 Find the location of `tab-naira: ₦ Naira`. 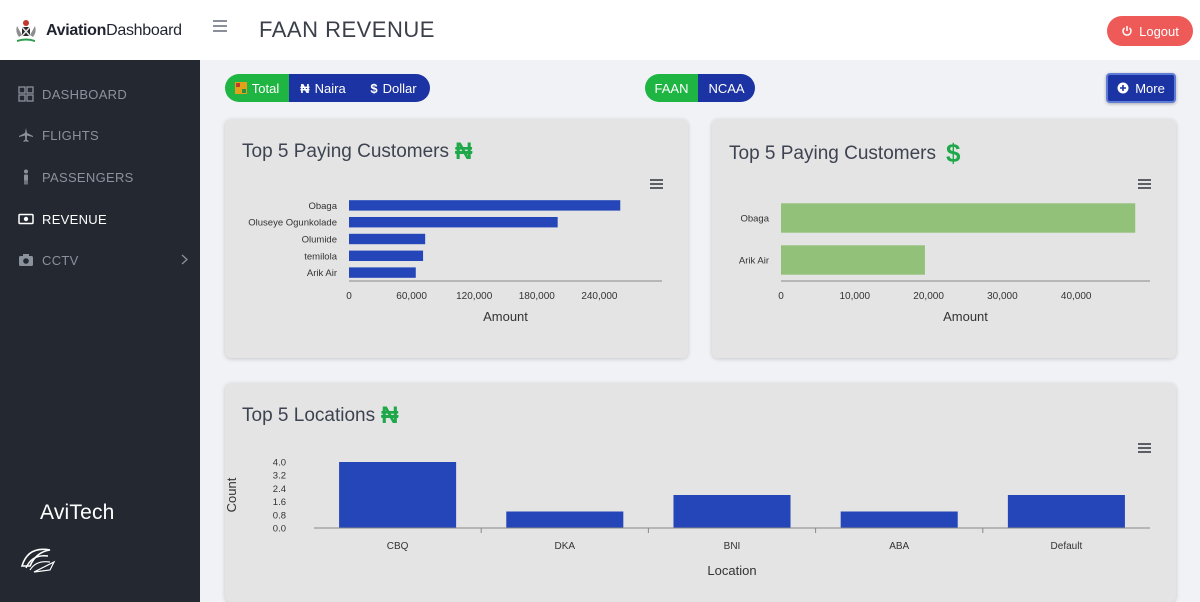

tab-naira: ₦ Naira is located at coordinates (323, 88).